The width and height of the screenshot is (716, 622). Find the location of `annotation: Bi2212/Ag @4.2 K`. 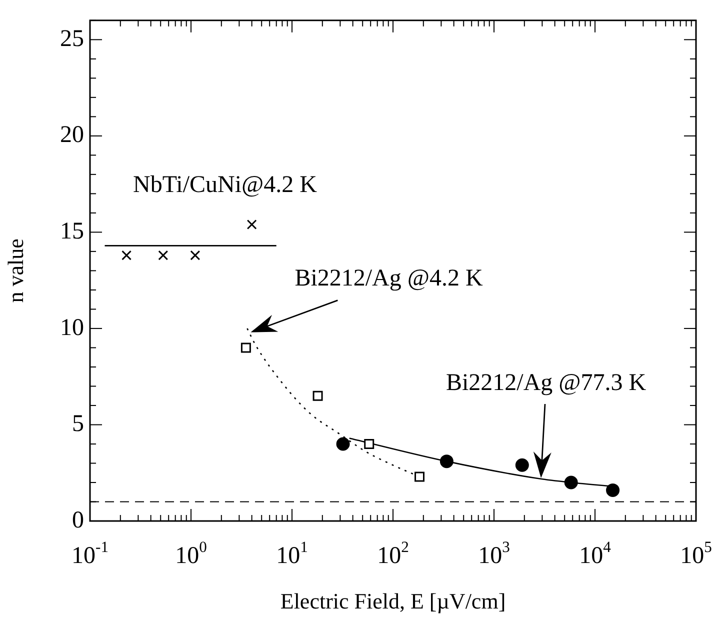

annotation: Bi2212/Ag @4.2 K is located at coordinates (389, 278).